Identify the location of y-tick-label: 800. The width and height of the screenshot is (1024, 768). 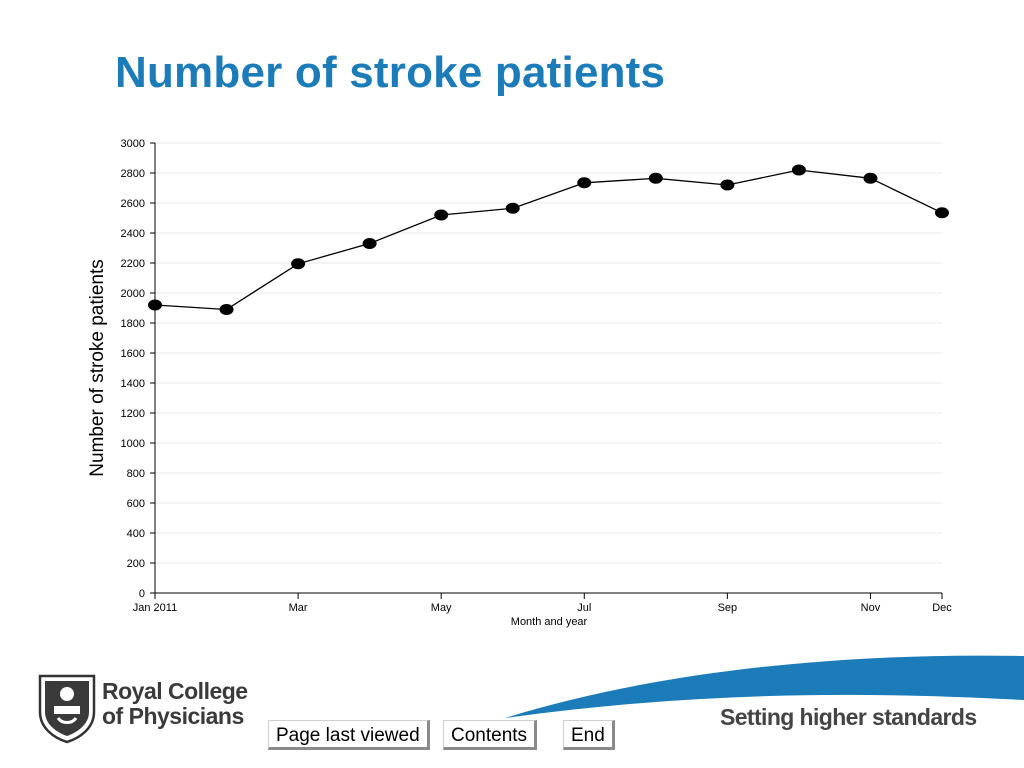
(136, 474).